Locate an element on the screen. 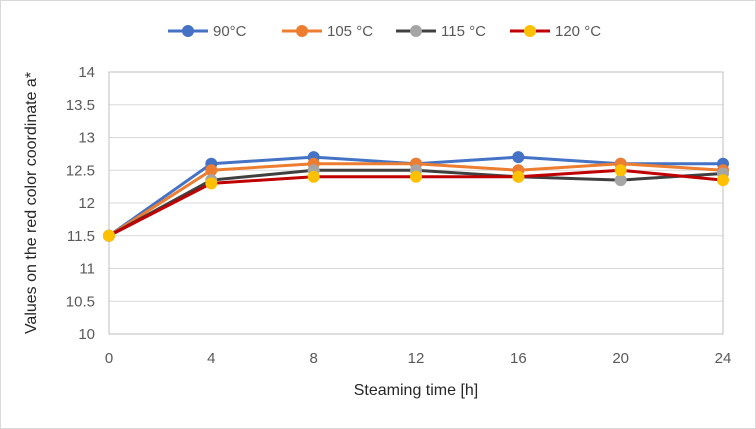 The image size is (756, 429). x-tick-label: 4 is located at coordinates (211, 358).